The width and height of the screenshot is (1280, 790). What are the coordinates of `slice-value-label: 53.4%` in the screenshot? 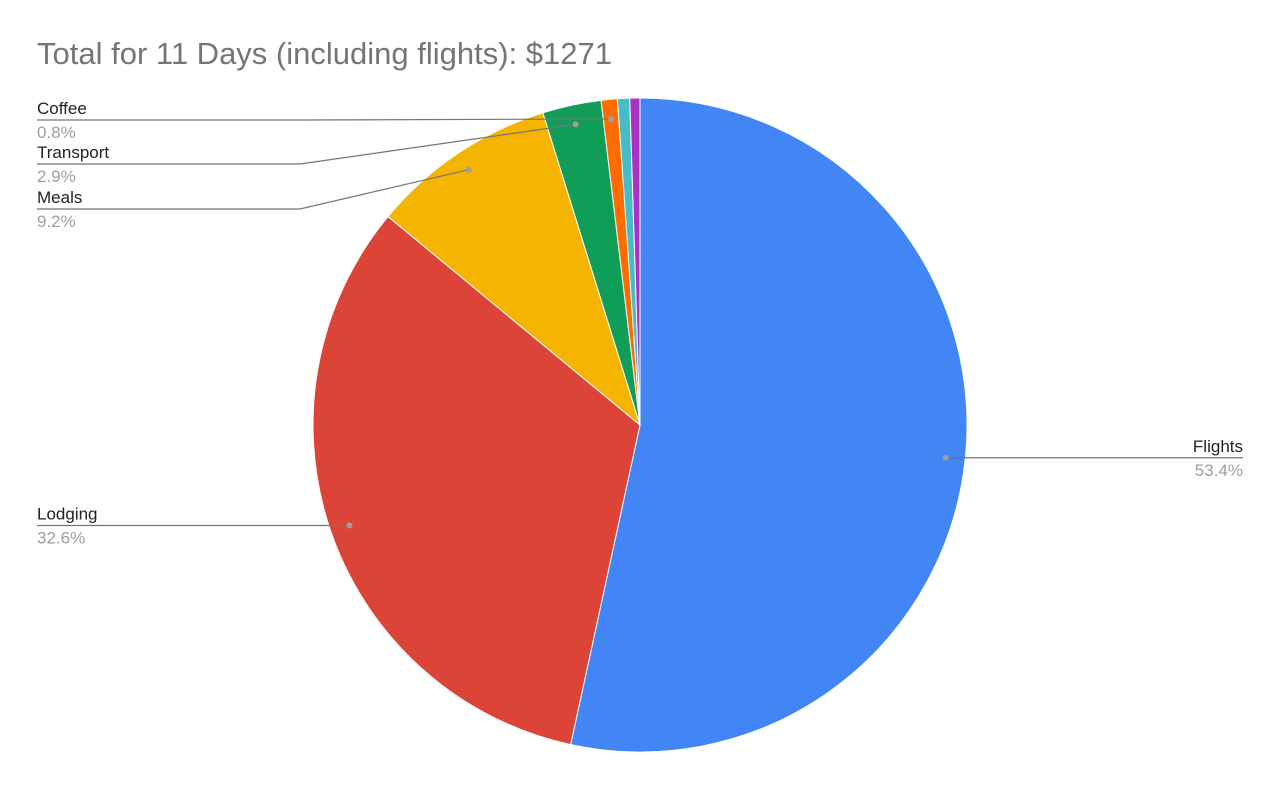 It's located at (1219, 470).